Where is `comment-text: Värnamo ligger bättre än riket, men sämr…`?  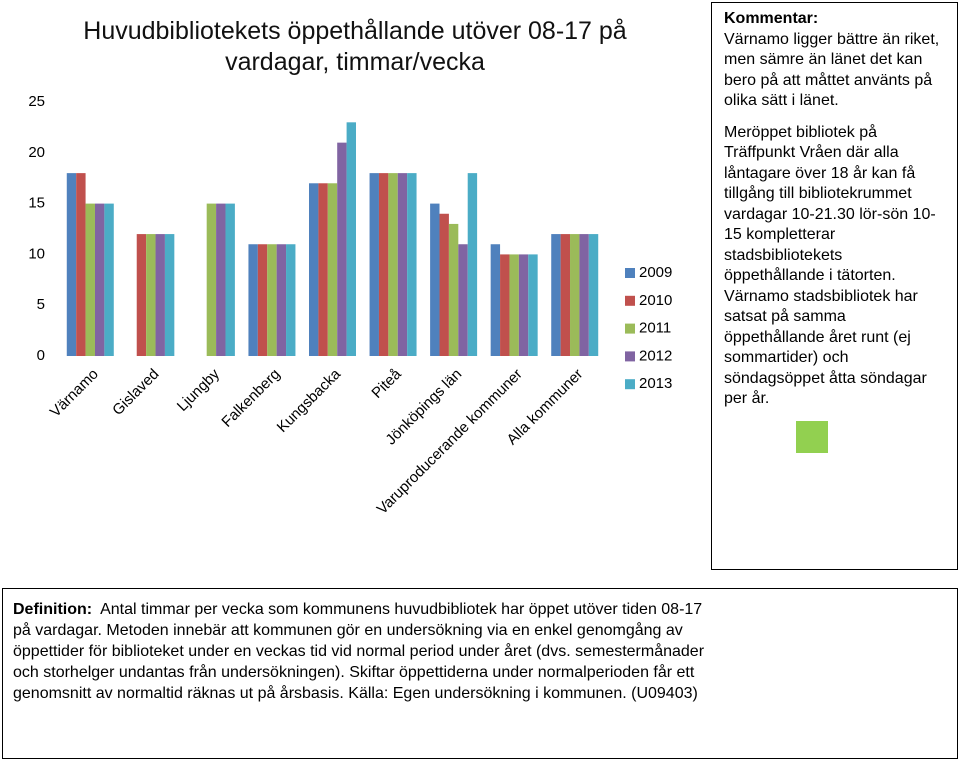 comment-text: Värnamo ligger bättre än riket, men sämr… is located at coordinates (832, 70).